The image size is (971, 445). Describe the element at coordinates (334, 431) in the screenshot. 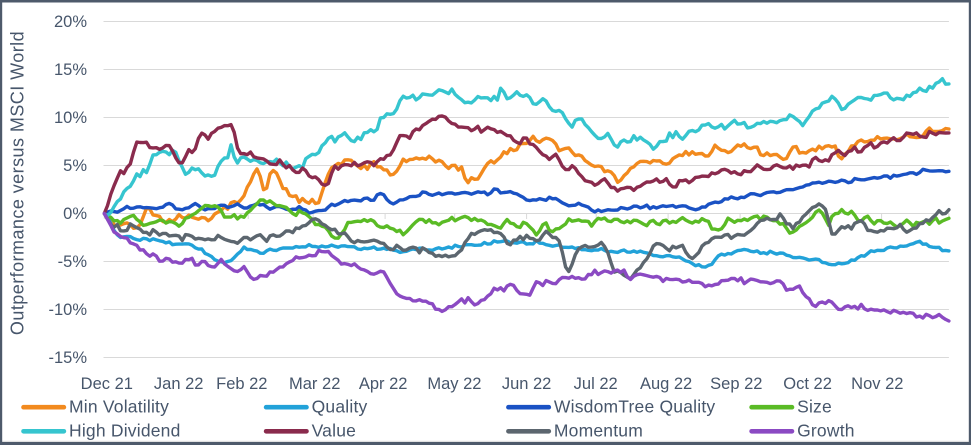

I see `svg-text: Value` at that location.